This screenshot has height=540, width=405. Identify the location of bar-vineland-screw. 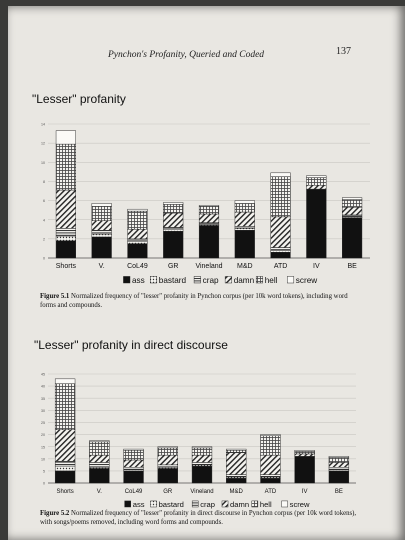
(209, 206).